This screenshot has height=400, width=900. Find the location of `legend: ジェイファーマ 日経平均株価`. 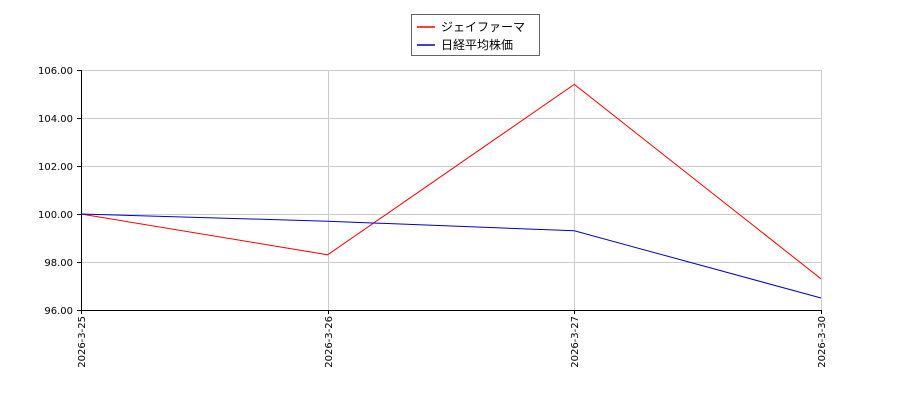

legend: ジェイファーマ 日経平均株価 is located at coordinates (475, 35).